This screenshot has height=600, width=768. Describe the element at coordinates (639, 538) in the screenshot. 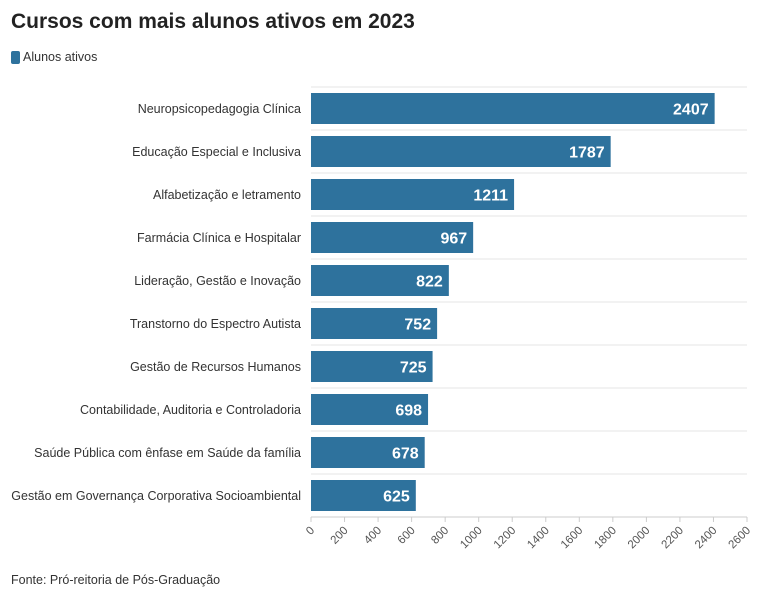

I see `x-tick-label: 2000` at that location.